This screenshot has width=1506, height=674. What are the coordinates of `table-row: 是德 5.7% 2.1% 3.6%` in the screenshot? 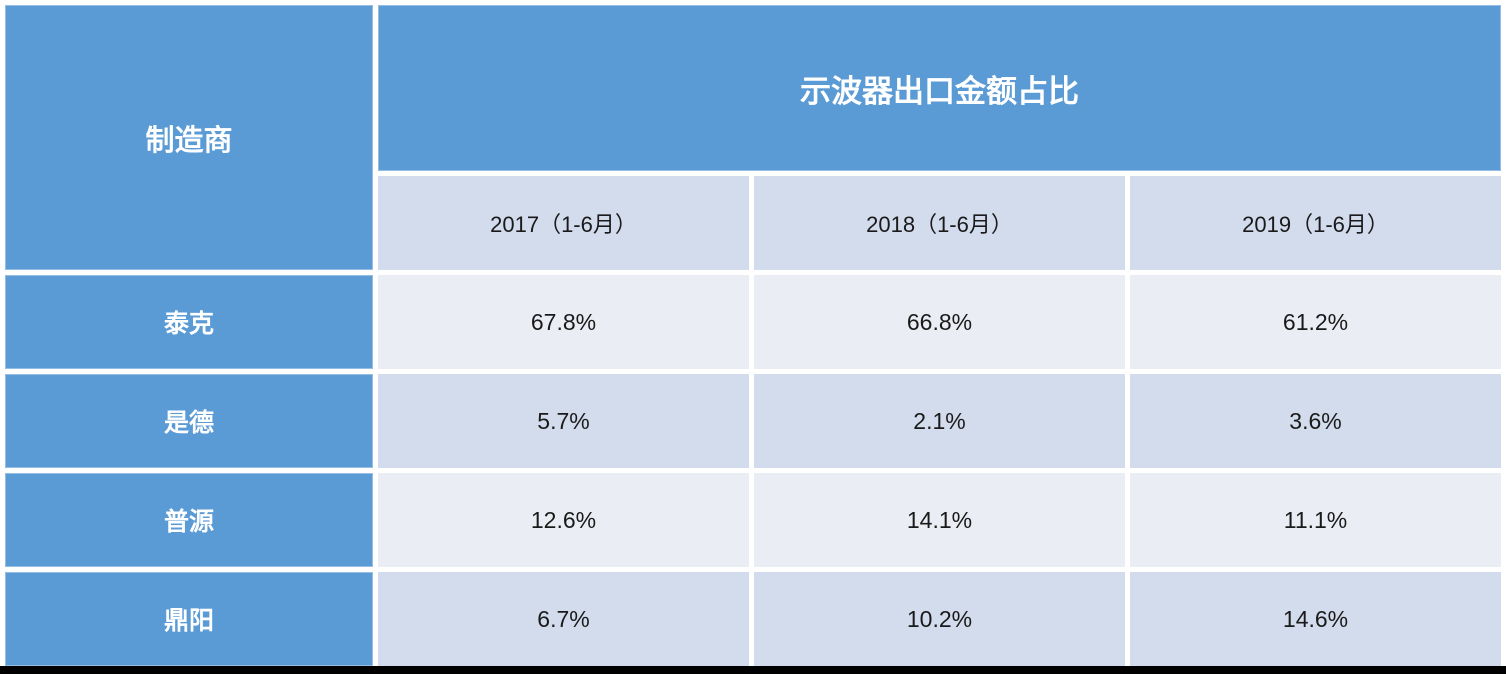 It's located at (753, 421).